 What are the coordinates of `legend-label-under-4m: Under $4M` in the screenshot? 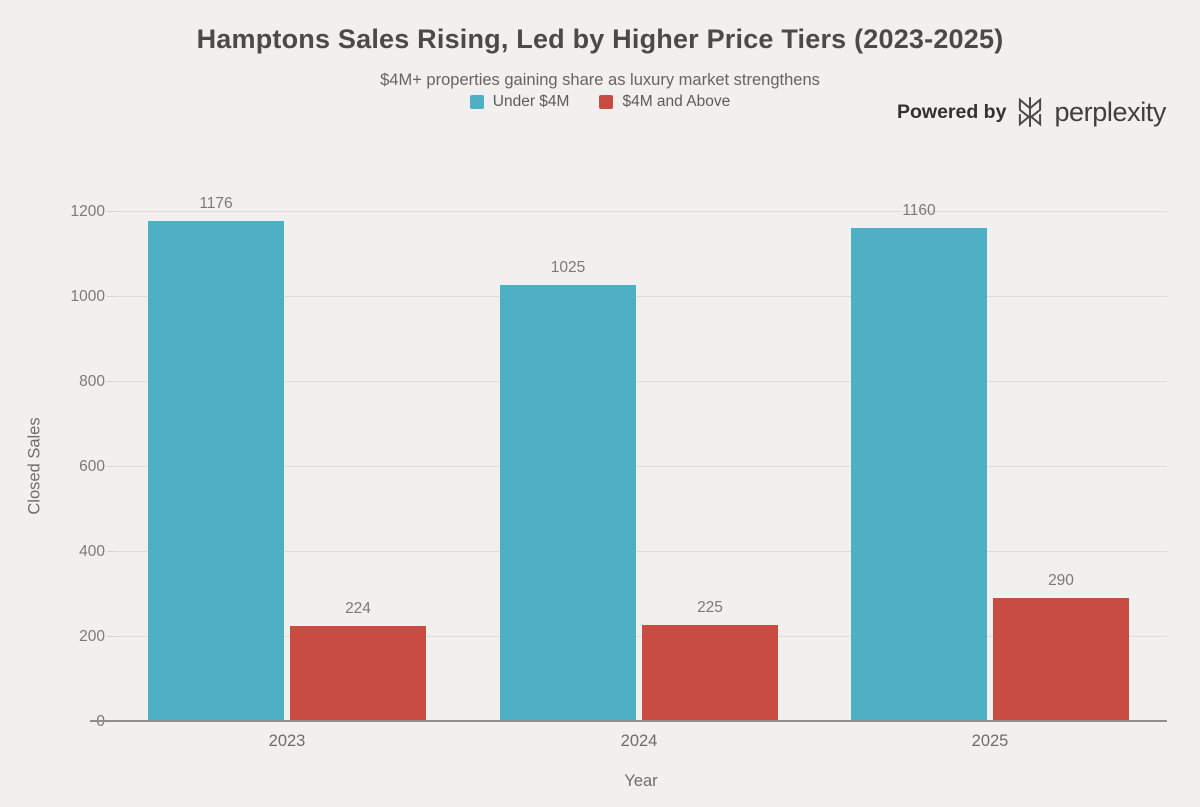 It's located at (531, 101).